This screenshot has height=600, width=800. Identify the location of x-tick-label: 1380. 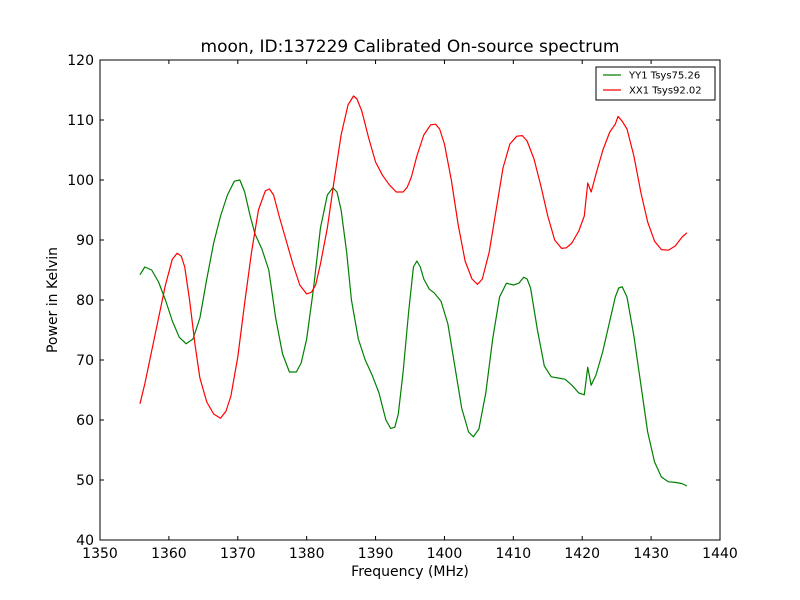
(307, 554).